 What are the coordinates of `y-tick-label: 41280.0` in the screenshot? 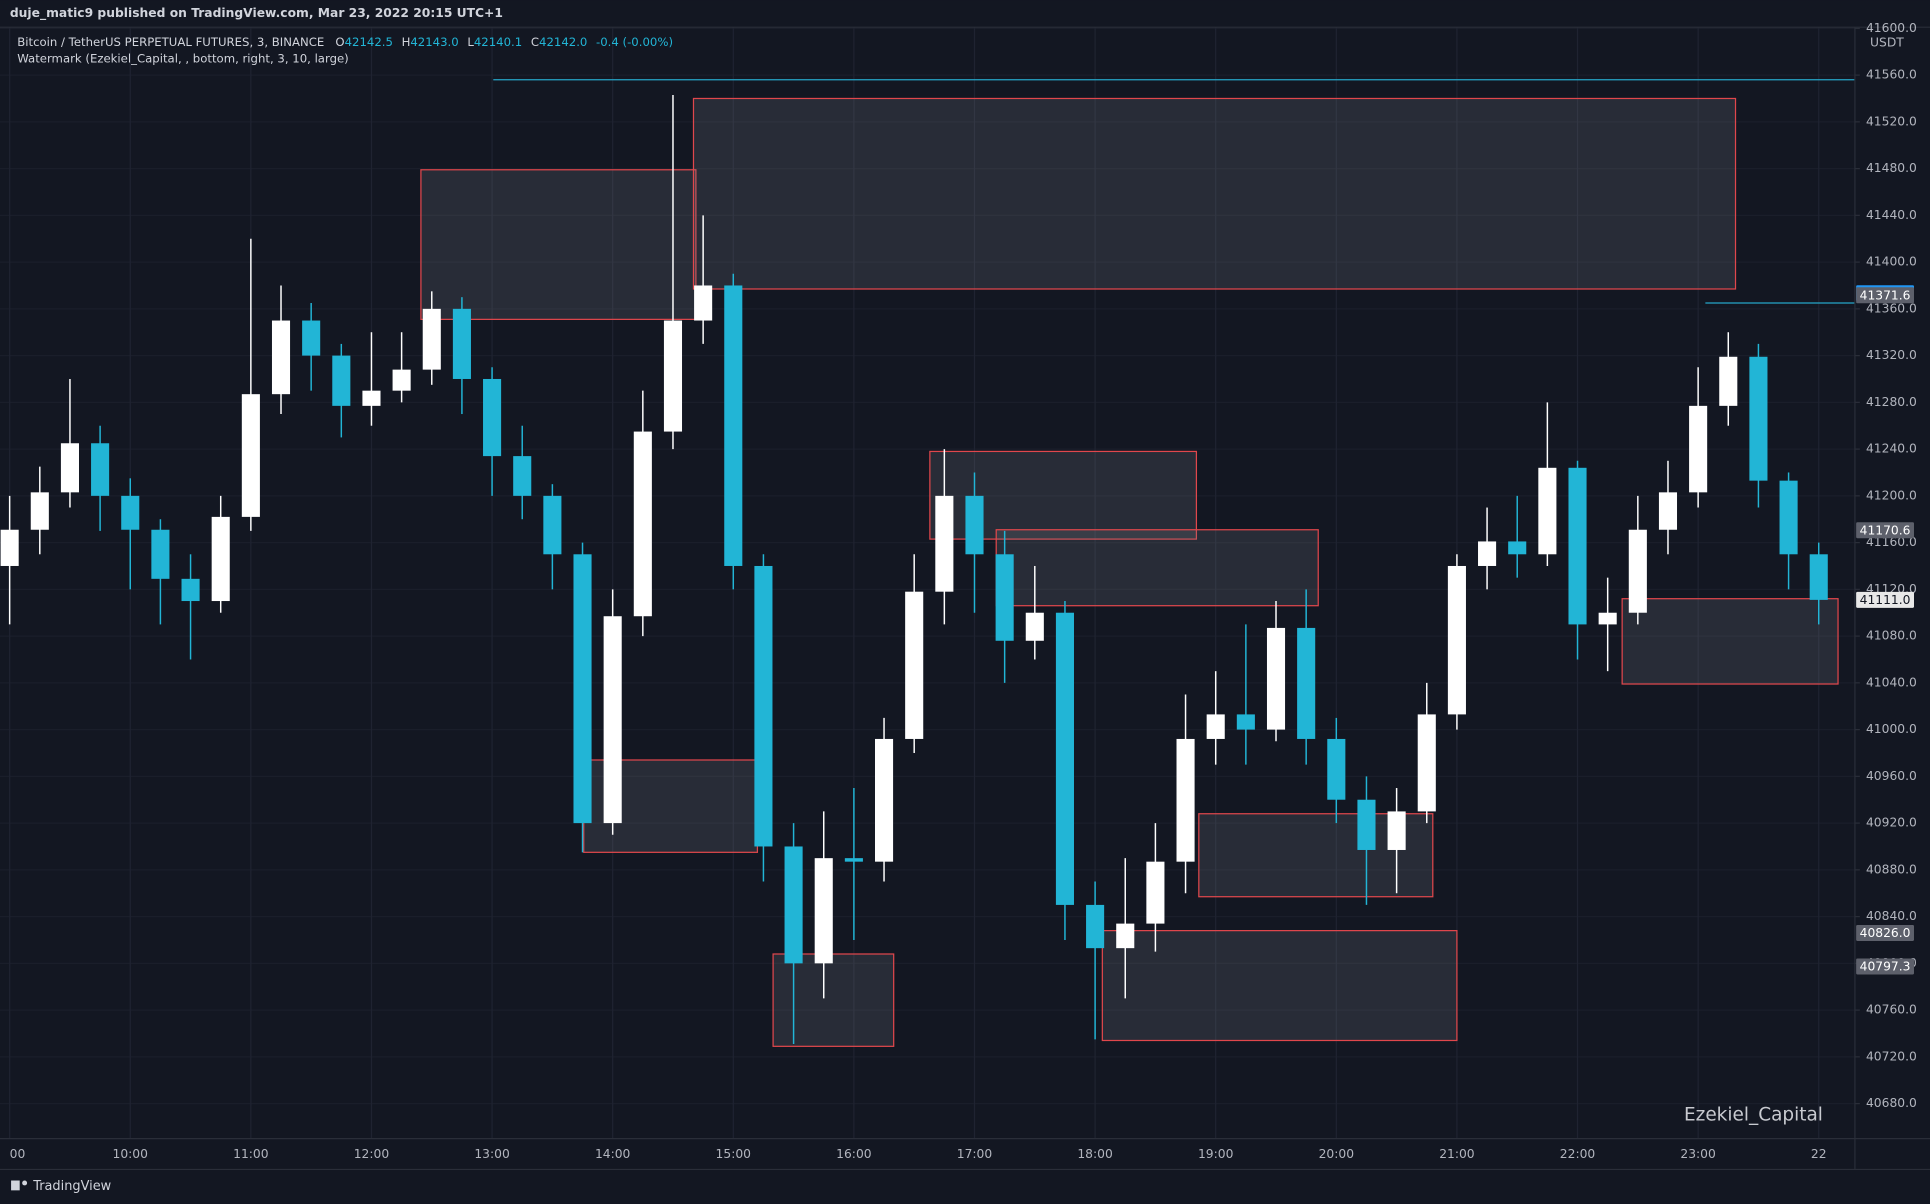 It's located at (1891, 402).